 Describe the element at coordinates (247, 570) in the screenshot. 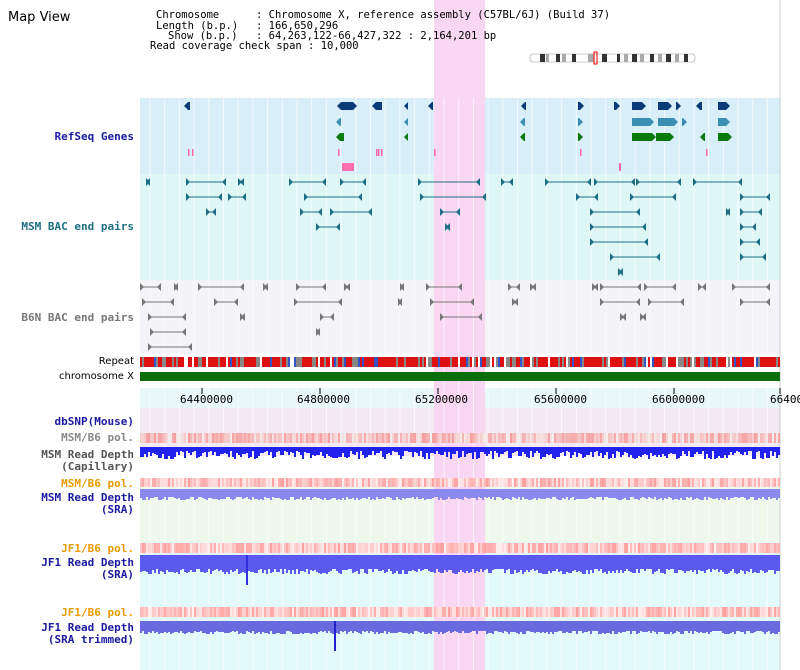

I see `read-depth-spike` at that location.